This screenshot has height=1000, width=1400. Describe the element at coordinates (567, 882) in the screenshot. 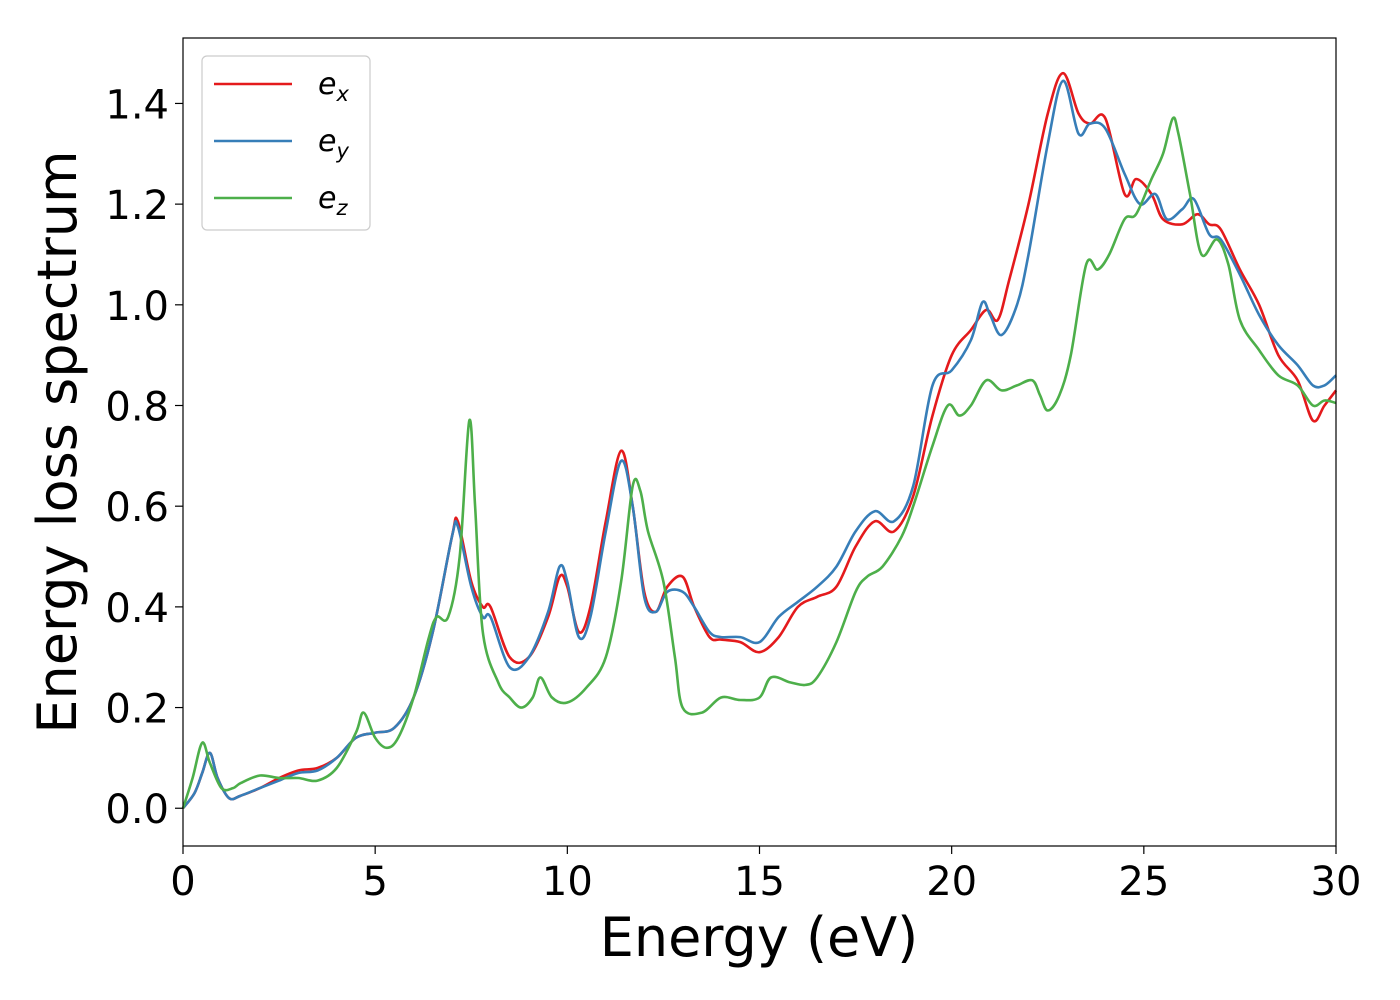

I see `x-tick-label: 10` at that location.